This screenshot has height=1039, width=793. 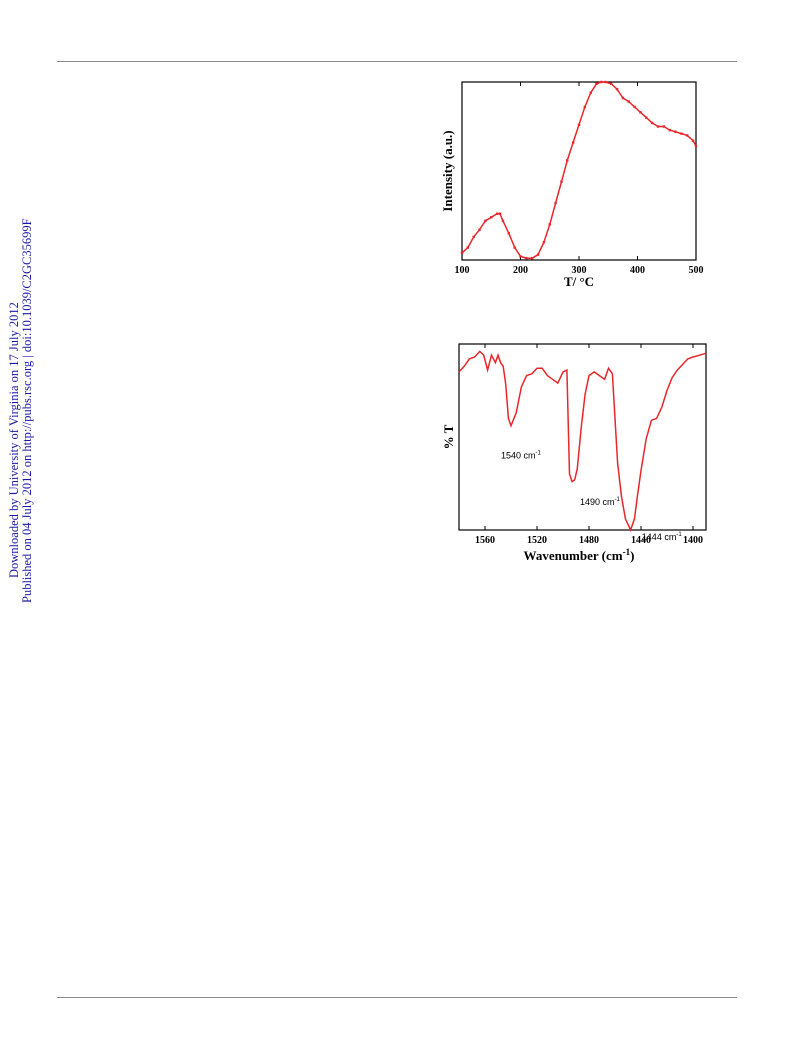 I want to click on y-axis-label: Intensity (a.u.), so click(x=447, y=170).